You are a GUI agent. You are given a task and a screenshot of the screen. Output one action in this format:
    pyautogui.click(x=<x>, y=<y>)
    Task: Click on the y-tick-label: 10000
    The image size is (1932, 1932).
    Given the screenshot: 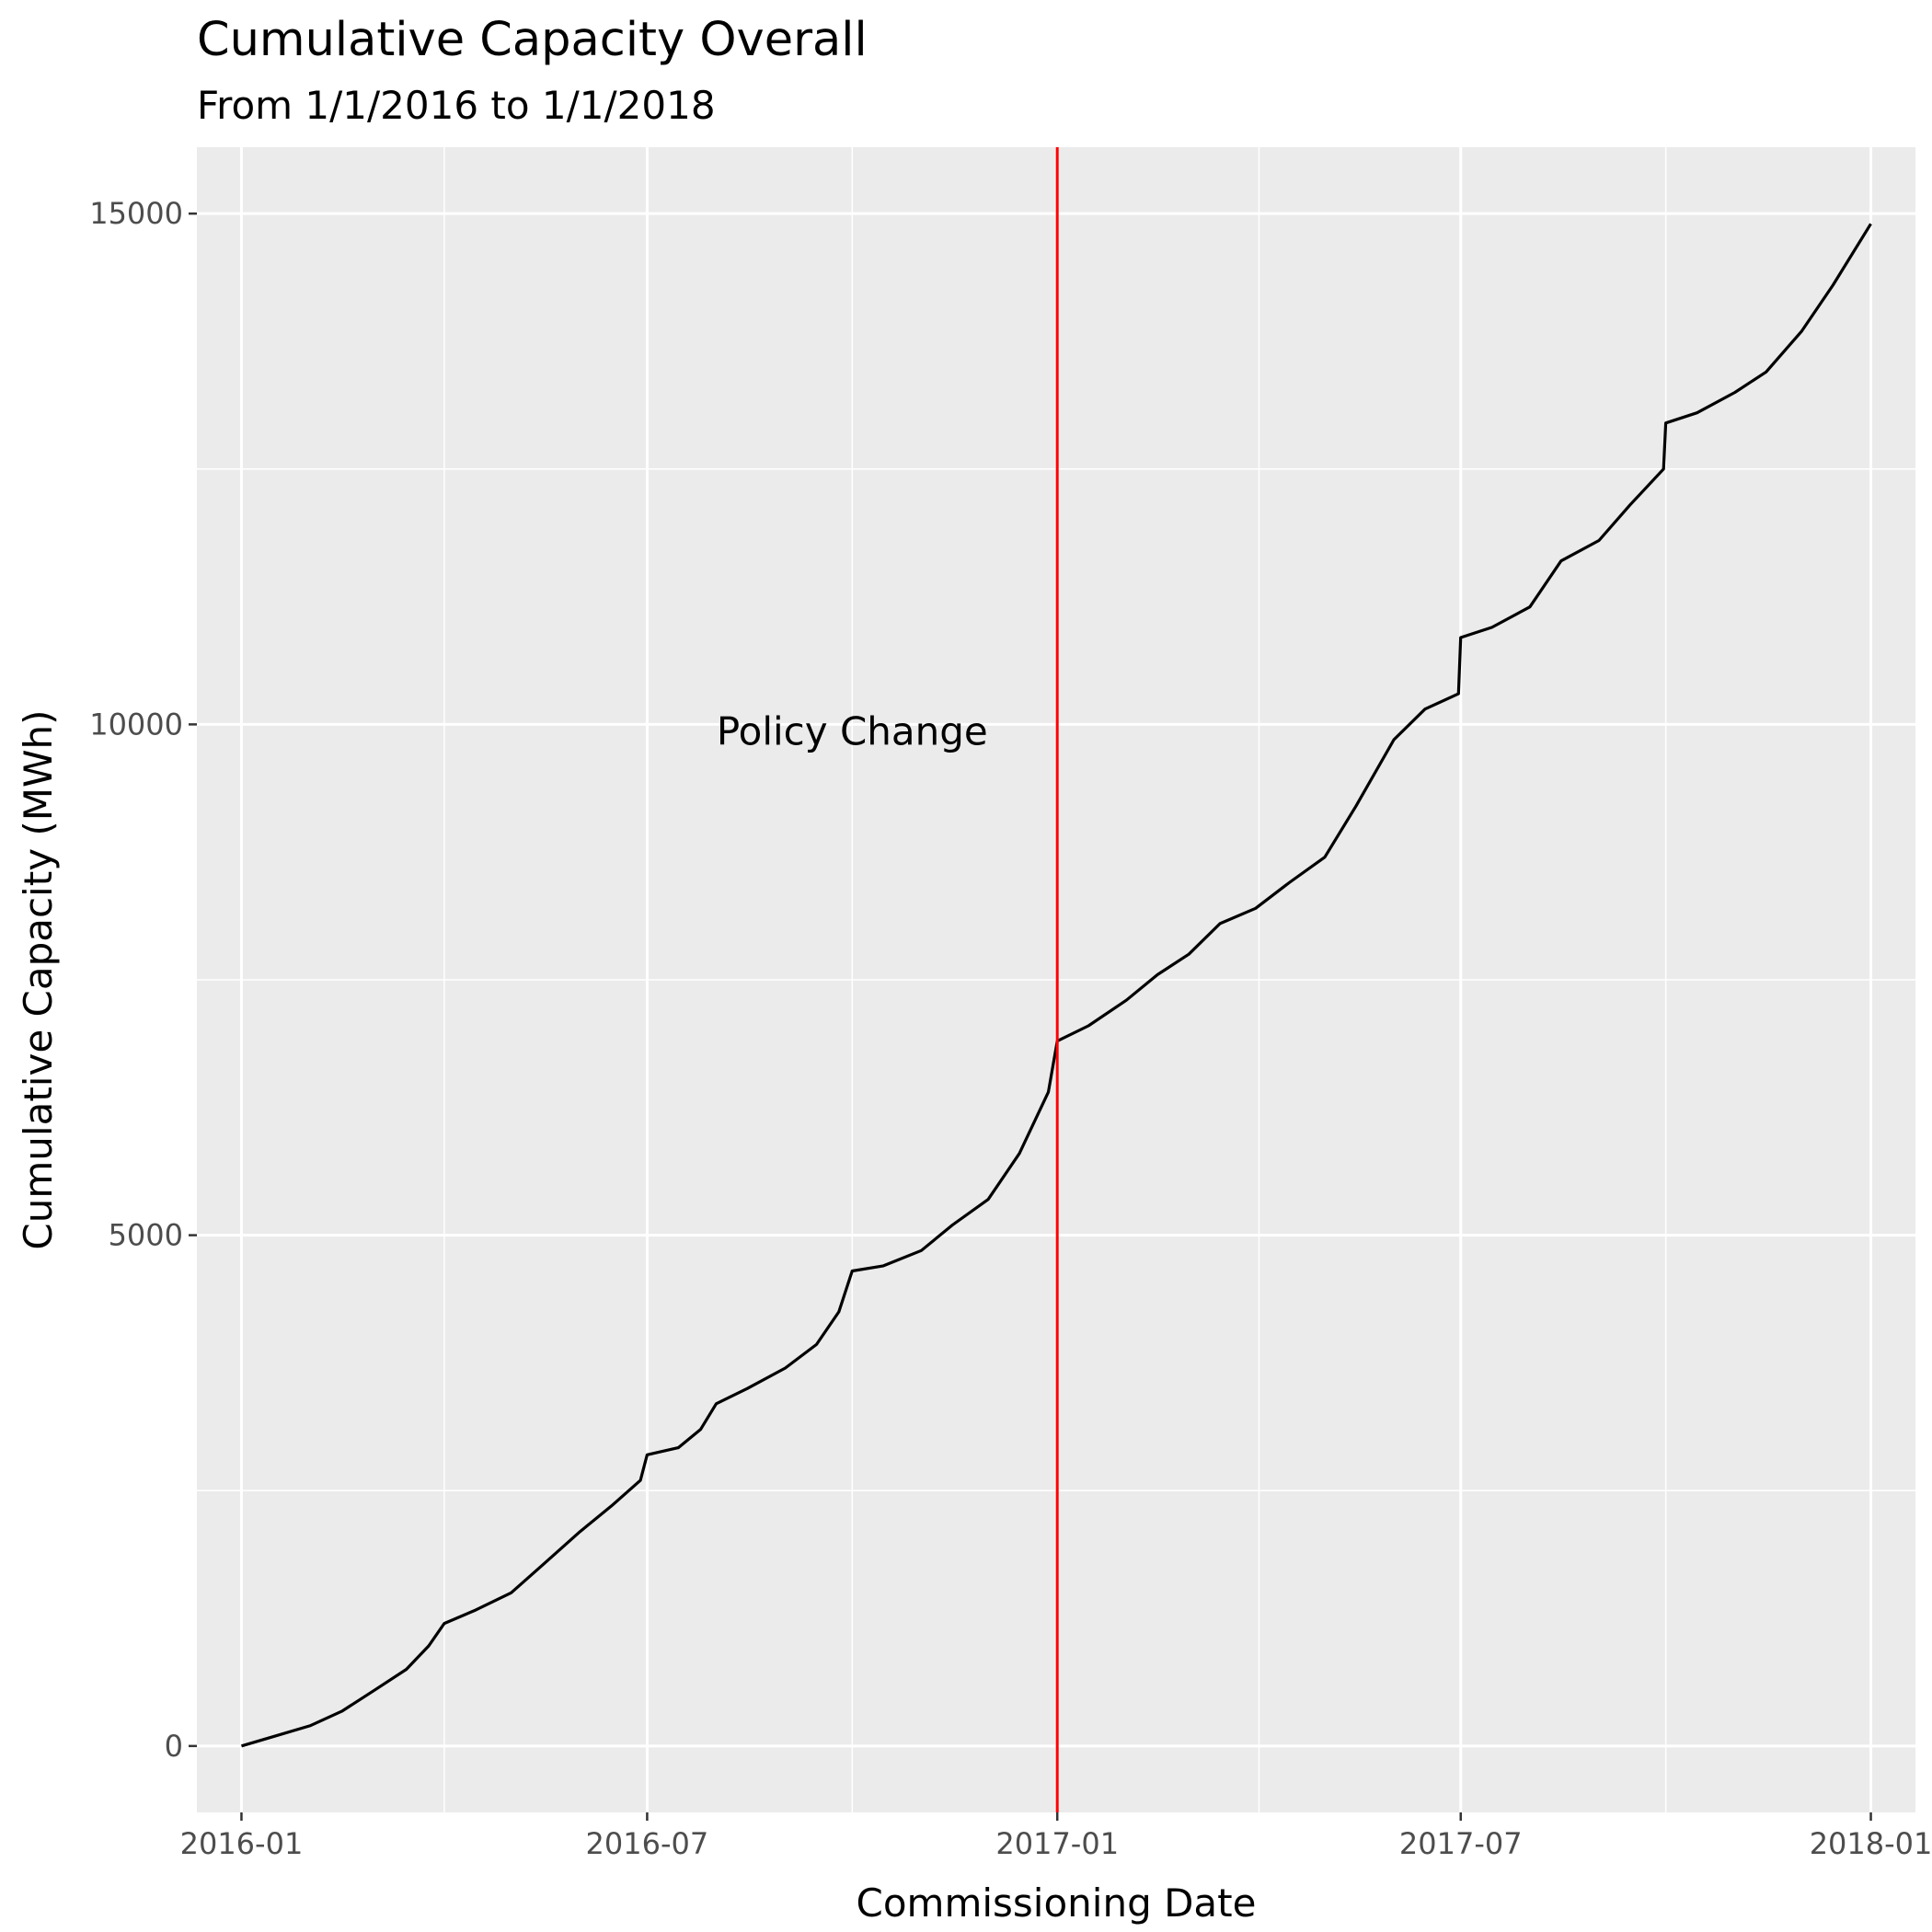 What is the action you would take?
    pyautogui.click(x=136, y=724)
    